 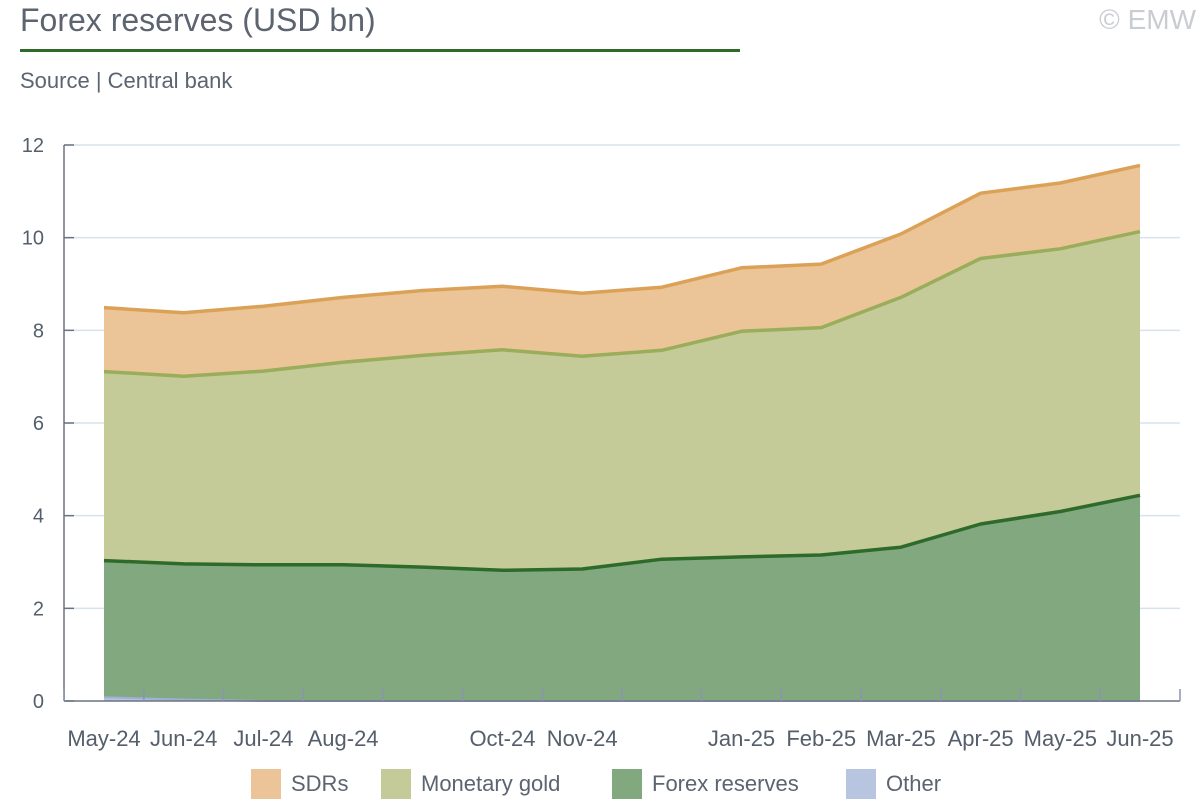 I want to click on y-tick-label: 2, so click(x=38, y=609).